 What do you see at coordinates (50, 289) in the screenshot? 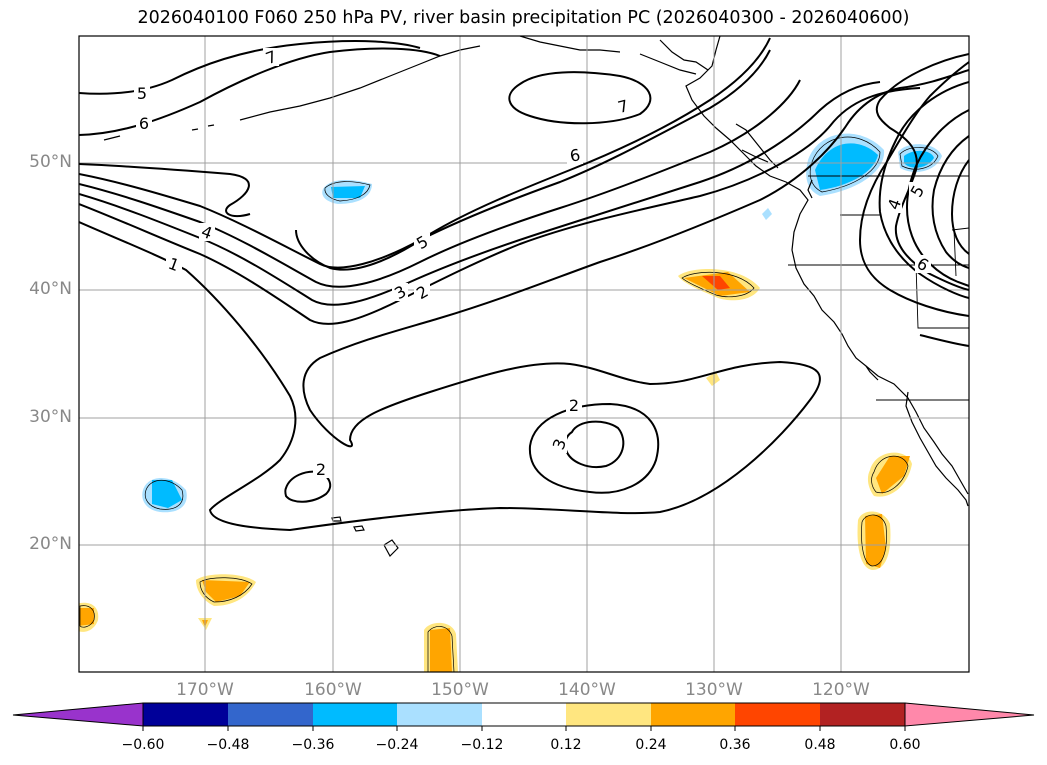
I see `lat-label-40n: 40°N` at bounding box center [50, 289].